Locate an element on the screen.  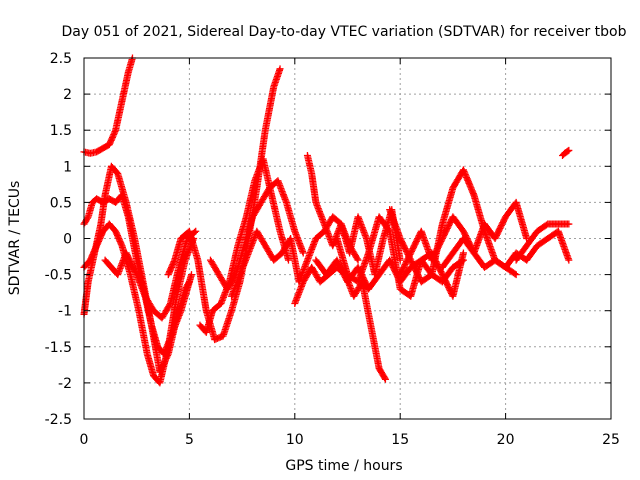
y-tick-label: 2 is located at coordinates (67, 95).